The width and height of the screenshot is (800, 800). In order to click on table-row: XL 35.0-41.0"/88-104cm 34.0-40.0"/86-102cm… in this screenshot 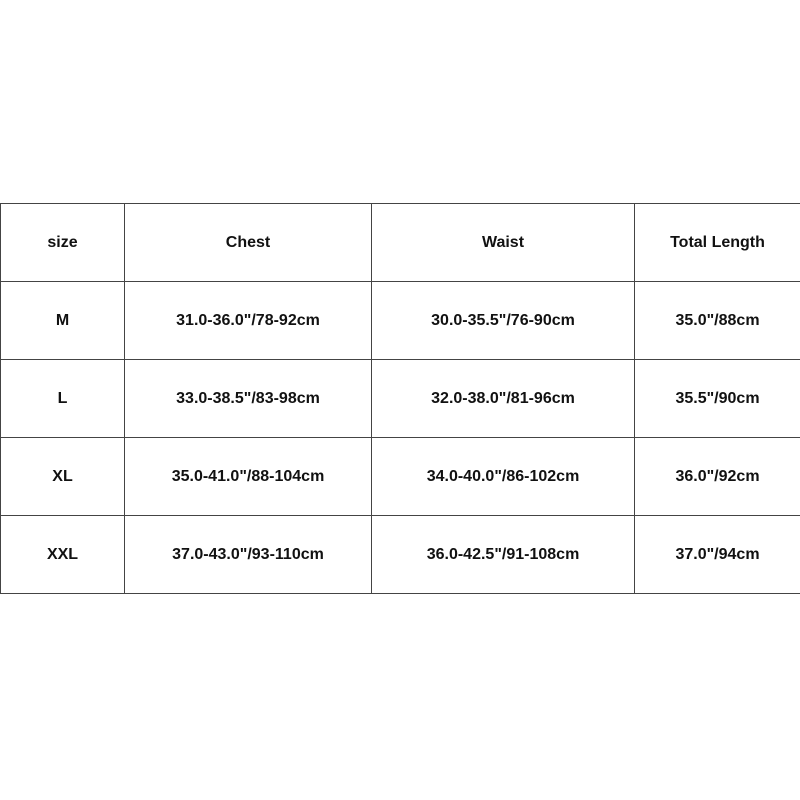, I will do `click(400, 476)`.